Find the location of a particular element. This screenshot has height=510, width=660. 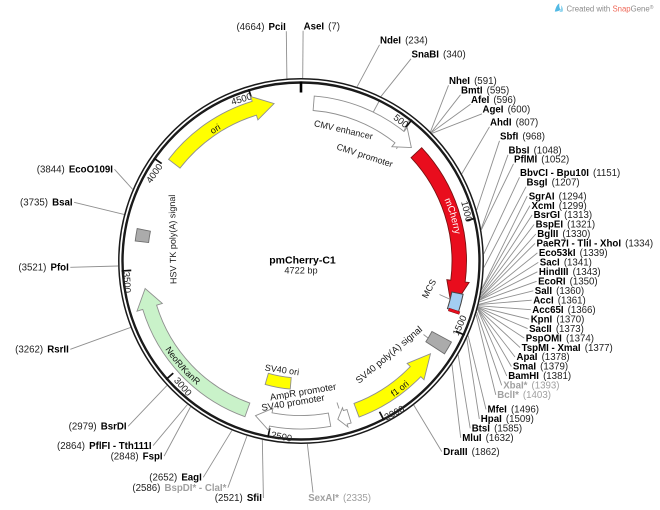

svg-text: SbfI (968) is located at coordinates (522, 137).